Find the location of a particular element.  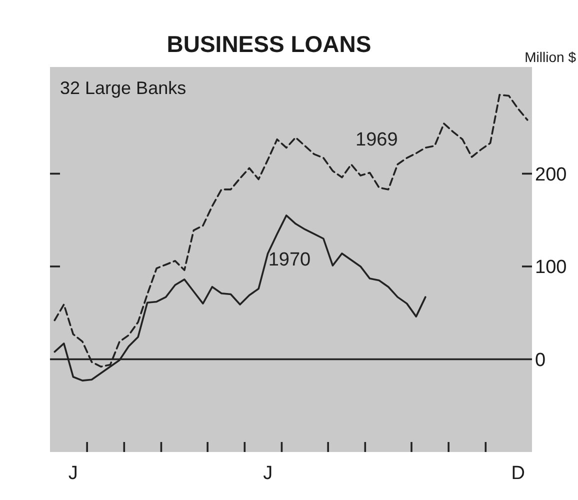

series-label: 1969 is located at coordinates (377, 140).